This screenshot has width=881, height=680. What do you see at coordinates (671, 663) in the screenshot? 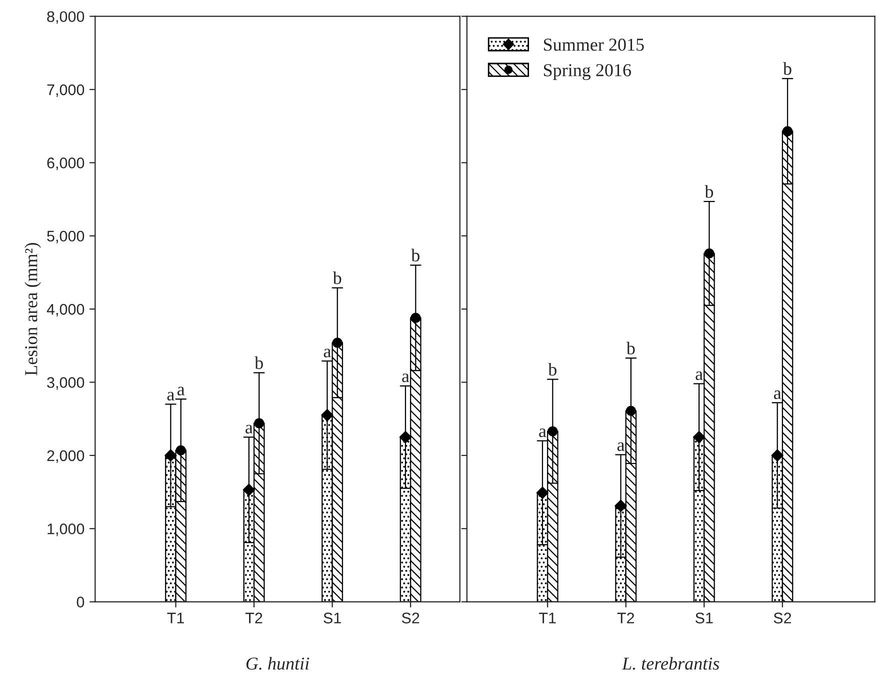
I see `x-axis-title: L. terebrantis` at bounding box center [671, 663].